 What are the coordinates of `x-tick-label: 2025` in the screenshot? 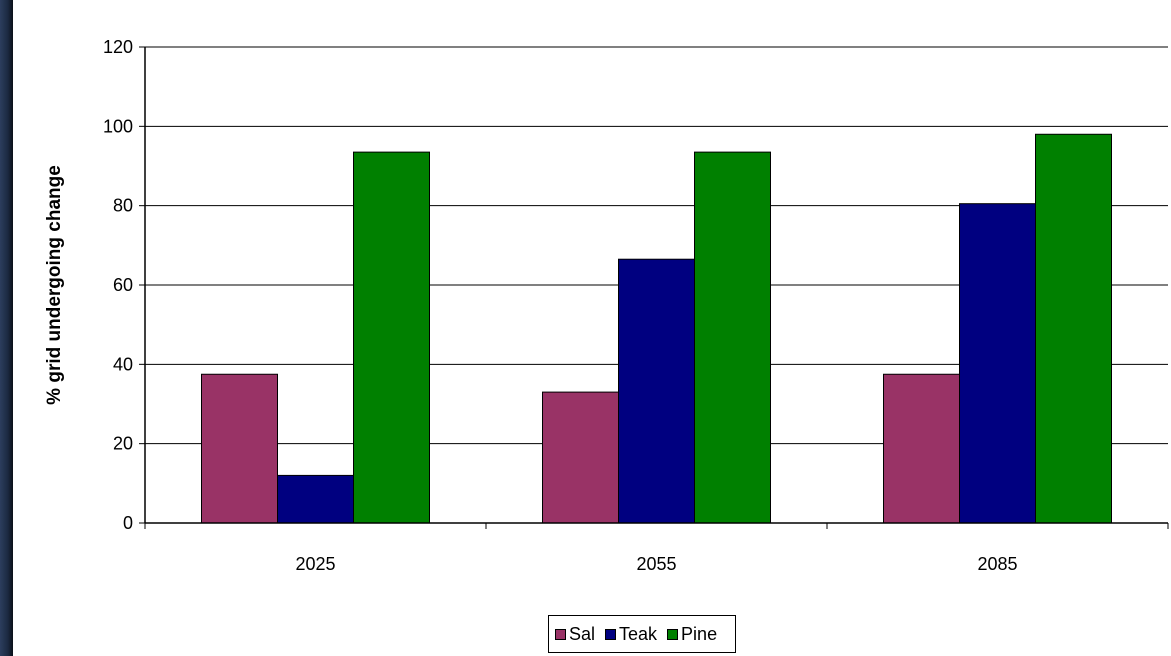 It's located at (315, 564).